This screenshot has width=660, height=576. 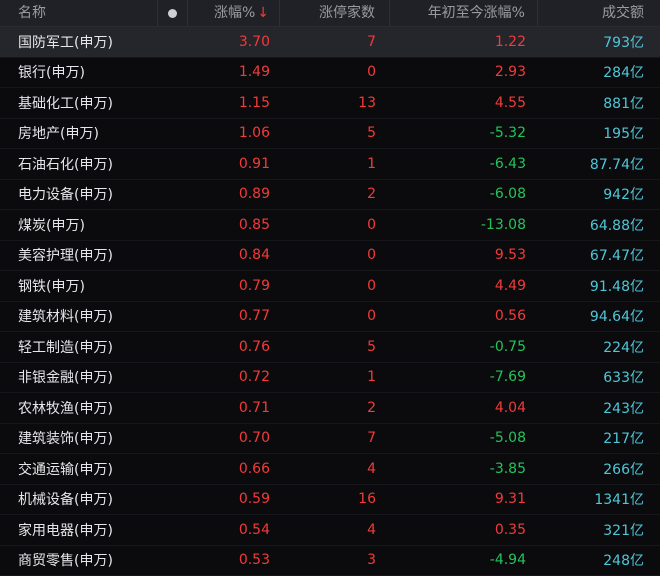 I want to click on ytd-change-percent: -7.69, so click(x=464, y=377).